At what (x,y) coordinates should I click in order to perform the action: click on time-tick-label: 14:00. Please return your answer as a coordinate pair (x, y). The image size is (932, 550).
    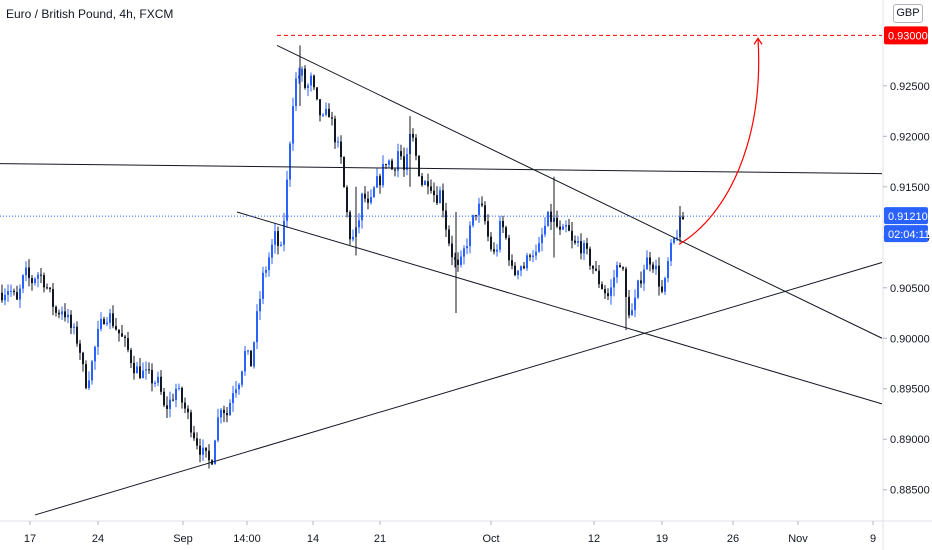
    Looking at the image, I should click on (247, 539).